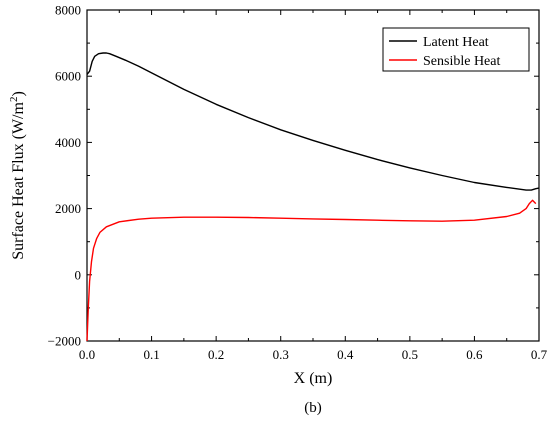  Describe the element at coordinates (87, 354) in the screenshot. I see `x-tick-label: 0.0` at that location.